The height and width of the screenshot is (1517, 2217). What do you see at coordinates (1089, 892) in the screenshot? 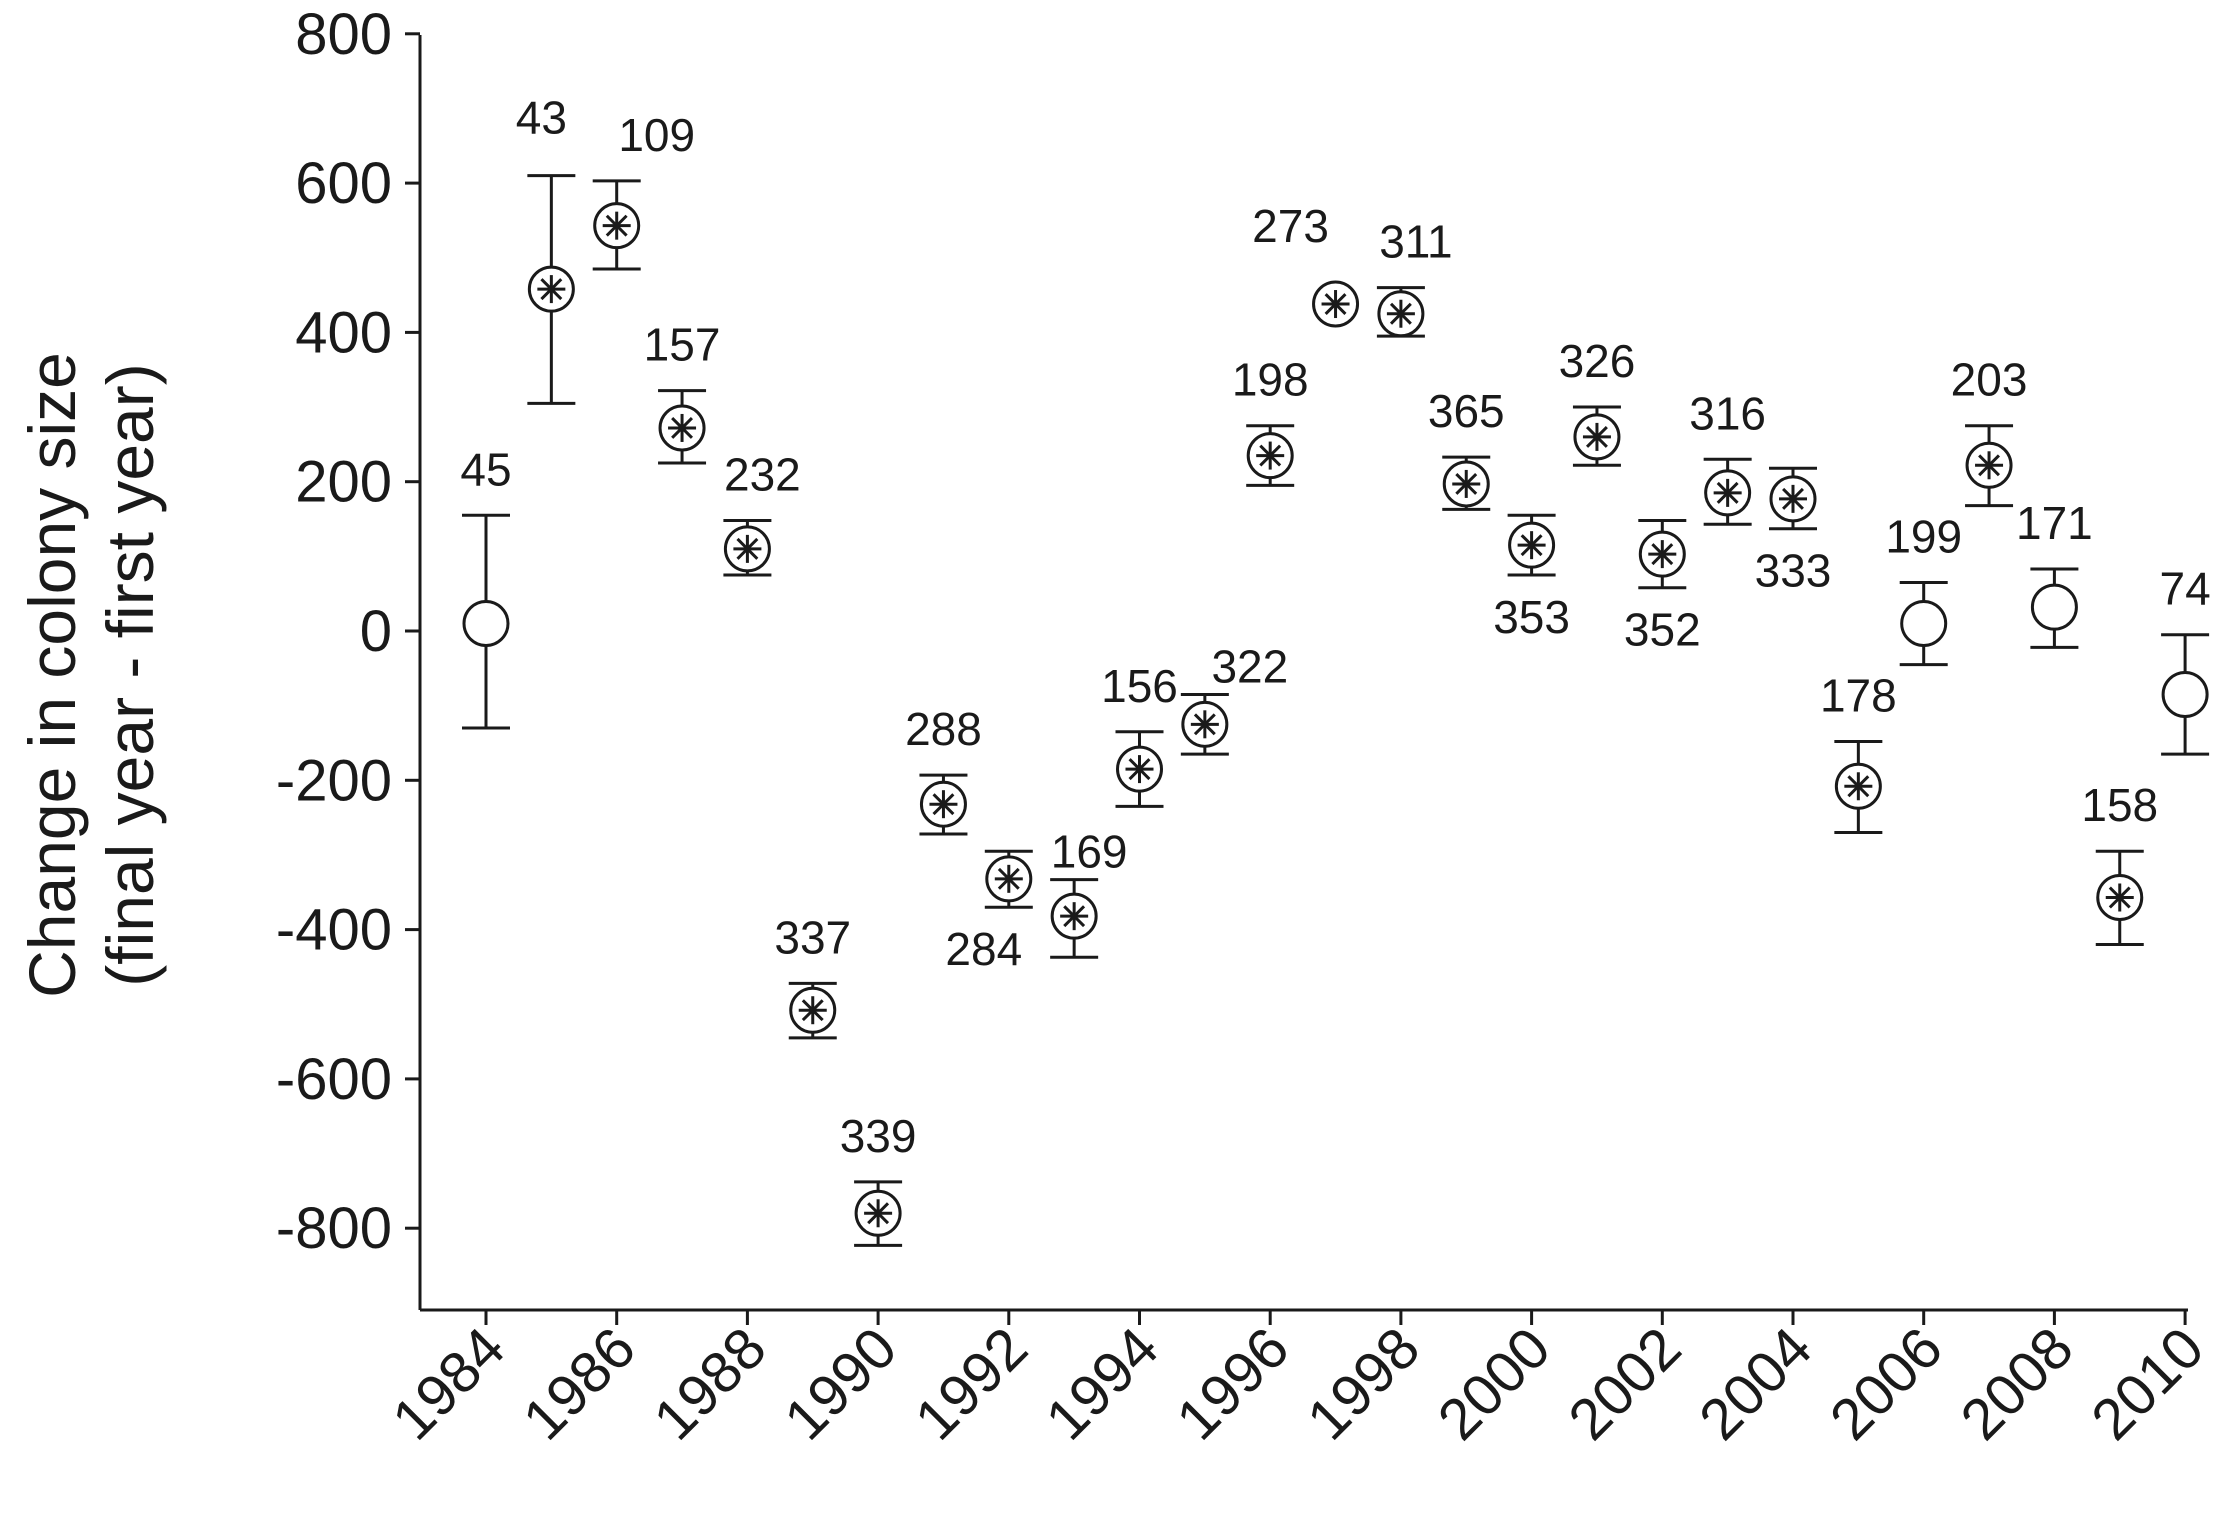
I see `data-point-1993: 169` at bounding box center [1089, 892].